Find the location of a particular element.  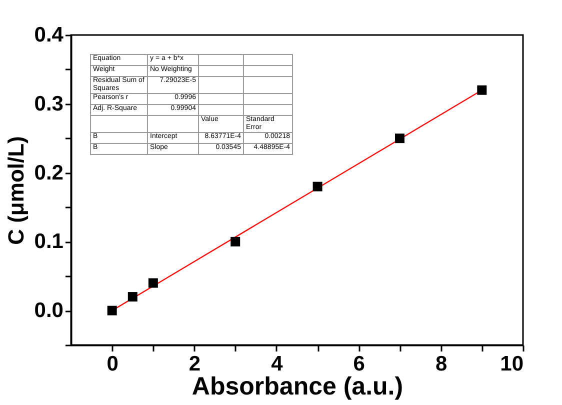

x-tick-label: 6 is located at coordinates (359, 364).